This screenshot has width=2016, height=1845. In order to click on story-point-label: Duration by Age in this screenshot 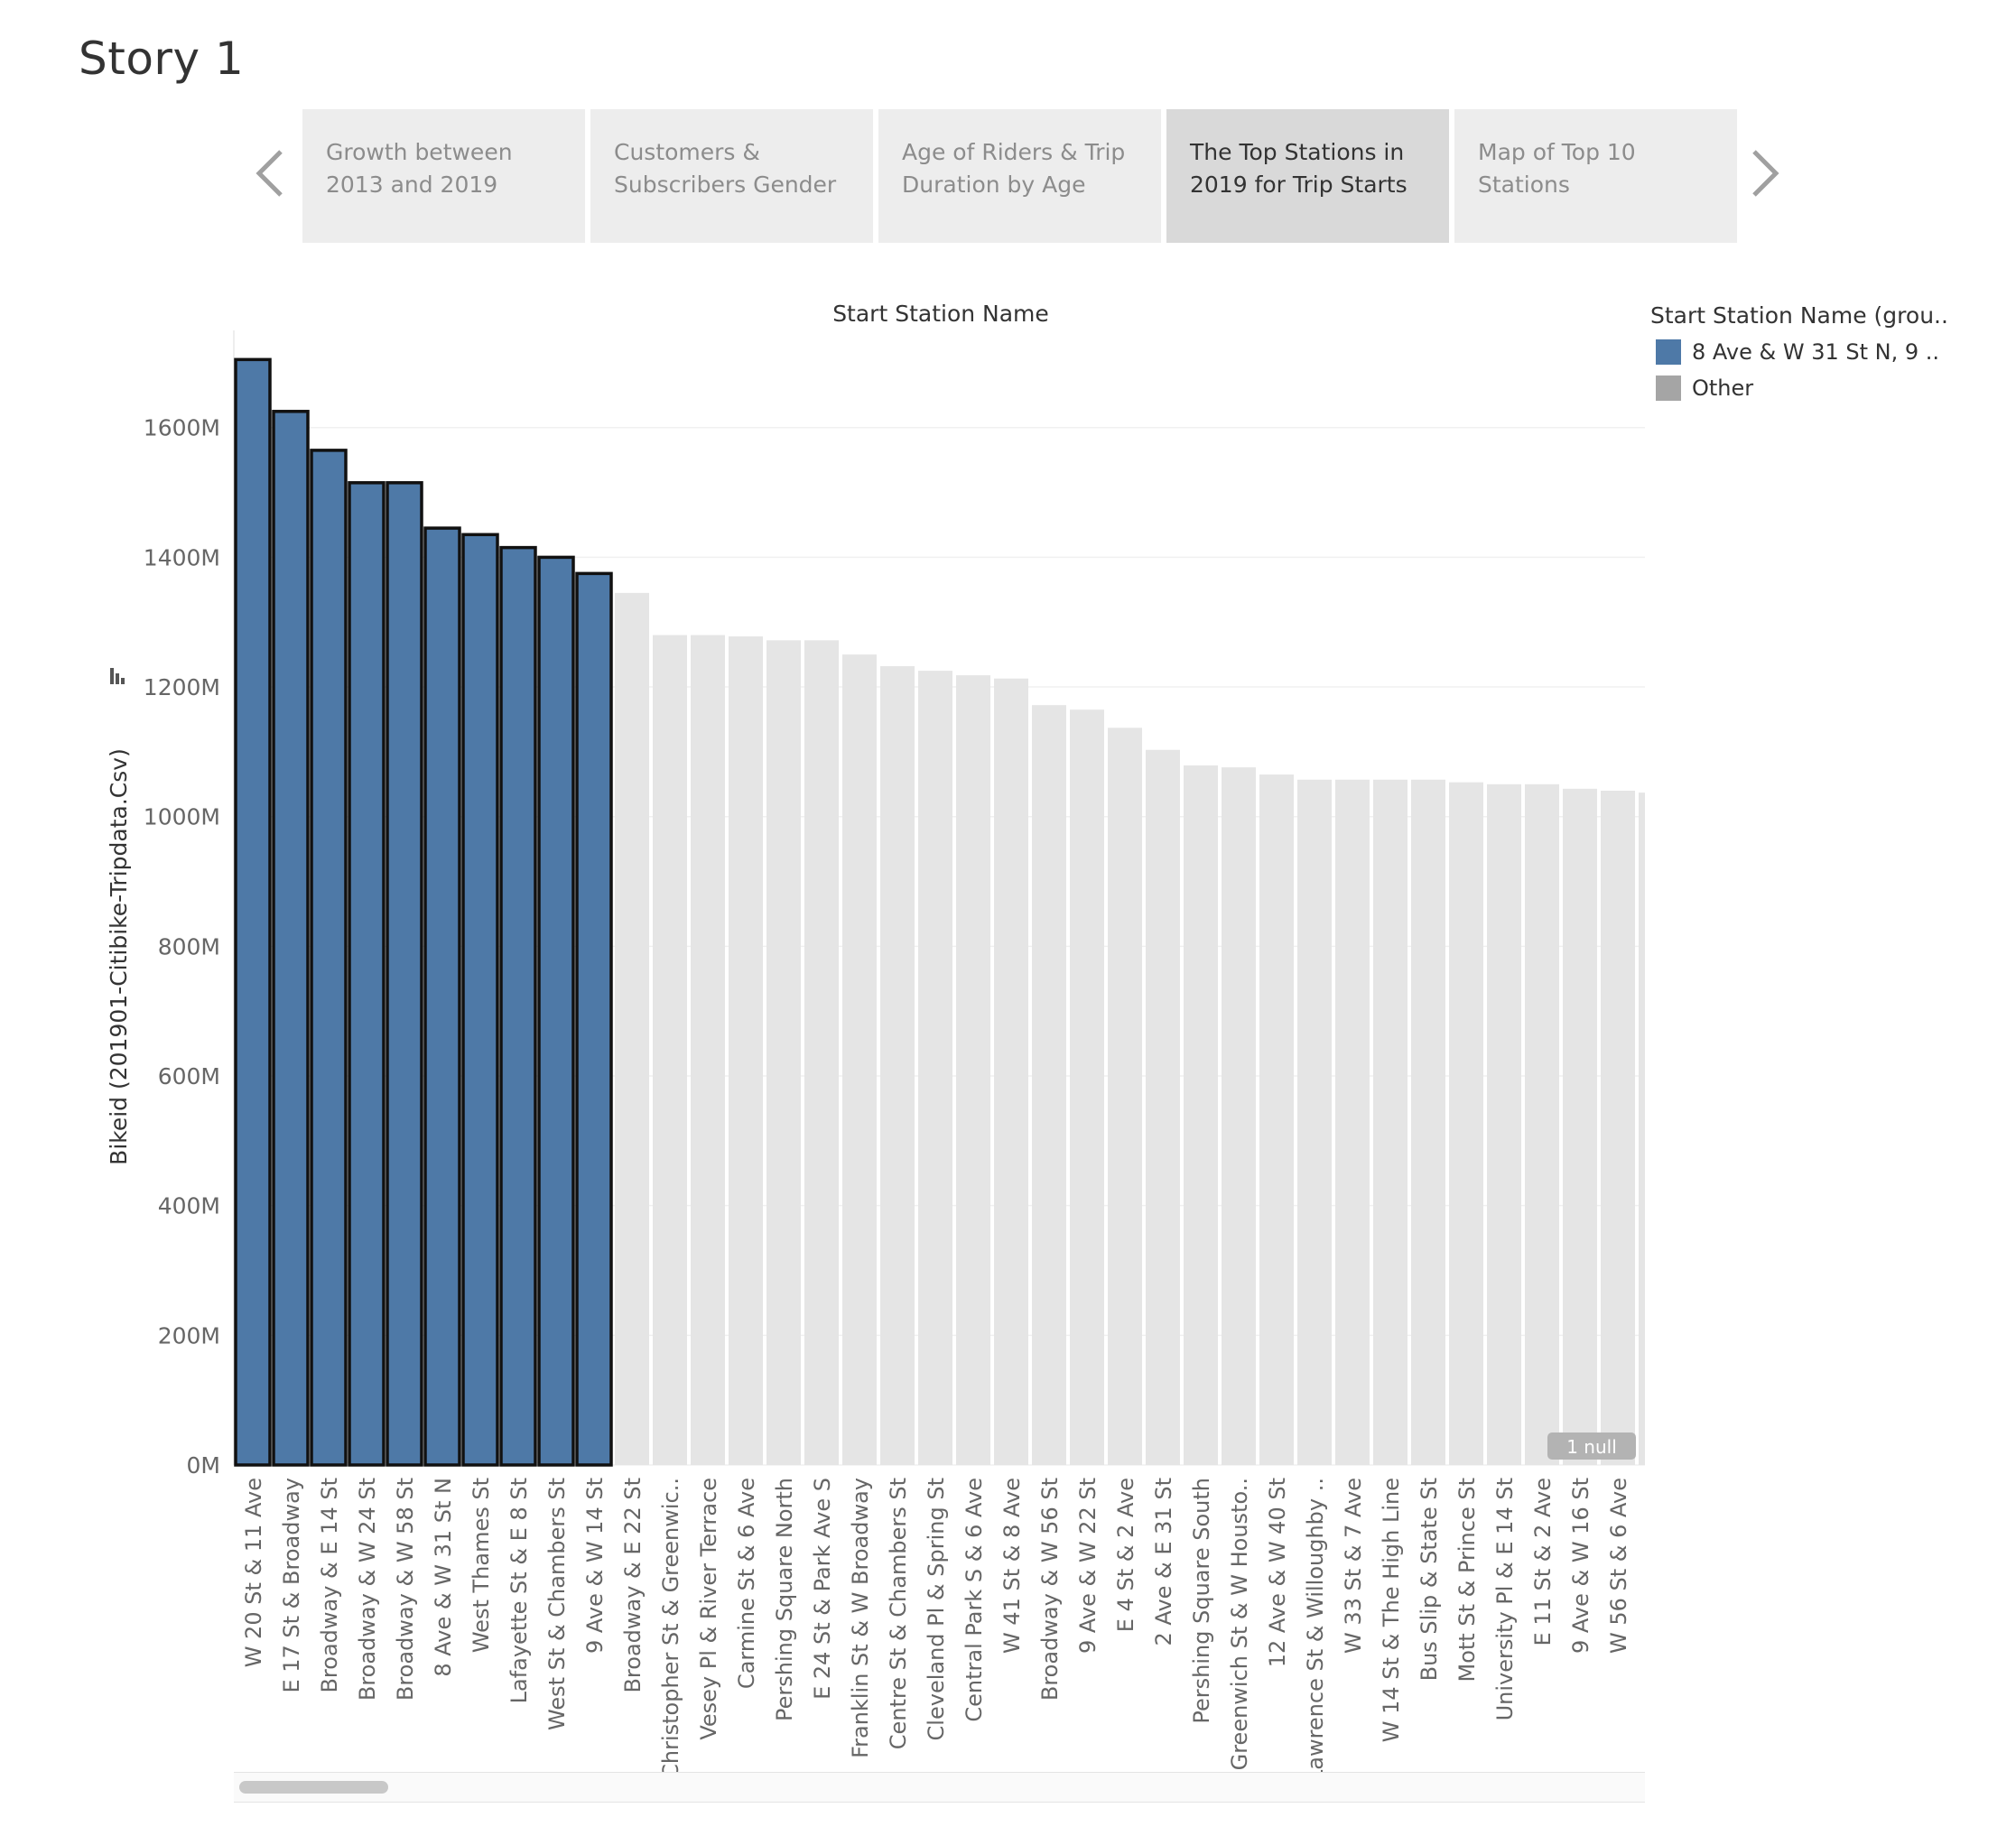, I will do `click(994, 185)`.